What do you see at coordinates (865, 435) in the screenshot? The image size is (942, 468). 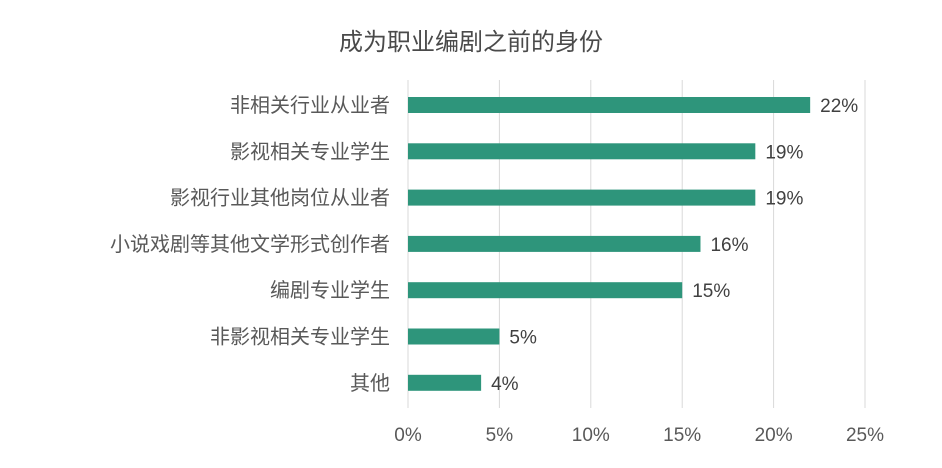 I see `x-tick-label: 25%` at bounding box center [865, 435].